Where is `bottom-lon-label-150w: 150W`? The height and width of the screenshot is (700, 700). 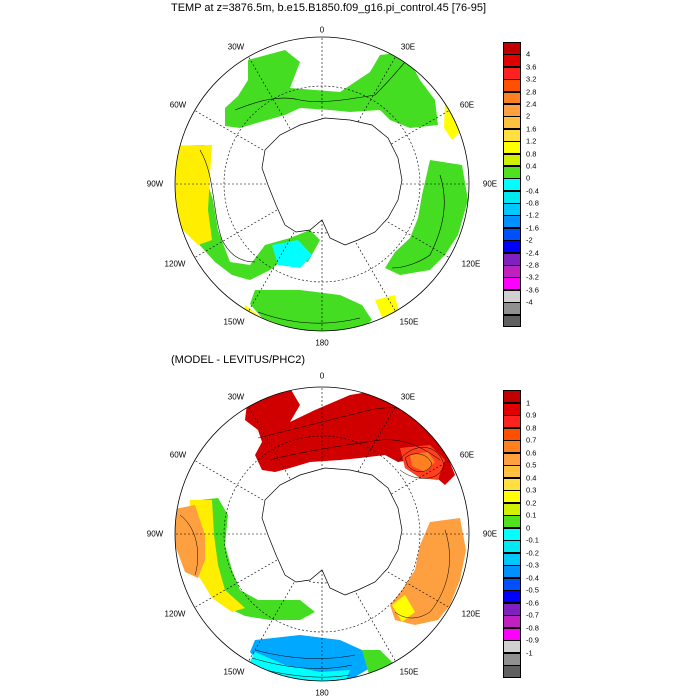
bottom-lon-label-150w: 150W is located at coordinates (234, 672).